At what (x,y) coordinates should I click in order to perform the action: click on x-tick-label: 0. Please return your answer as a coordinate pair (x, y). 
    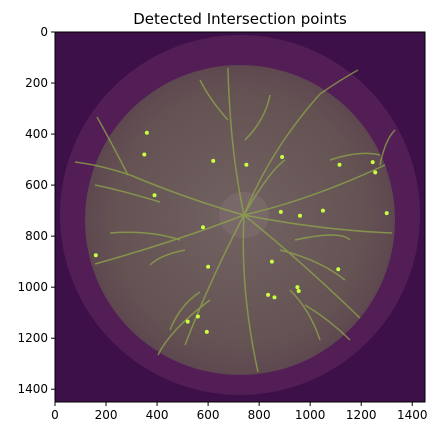
    Looking at the image, I should click on (55, 415).